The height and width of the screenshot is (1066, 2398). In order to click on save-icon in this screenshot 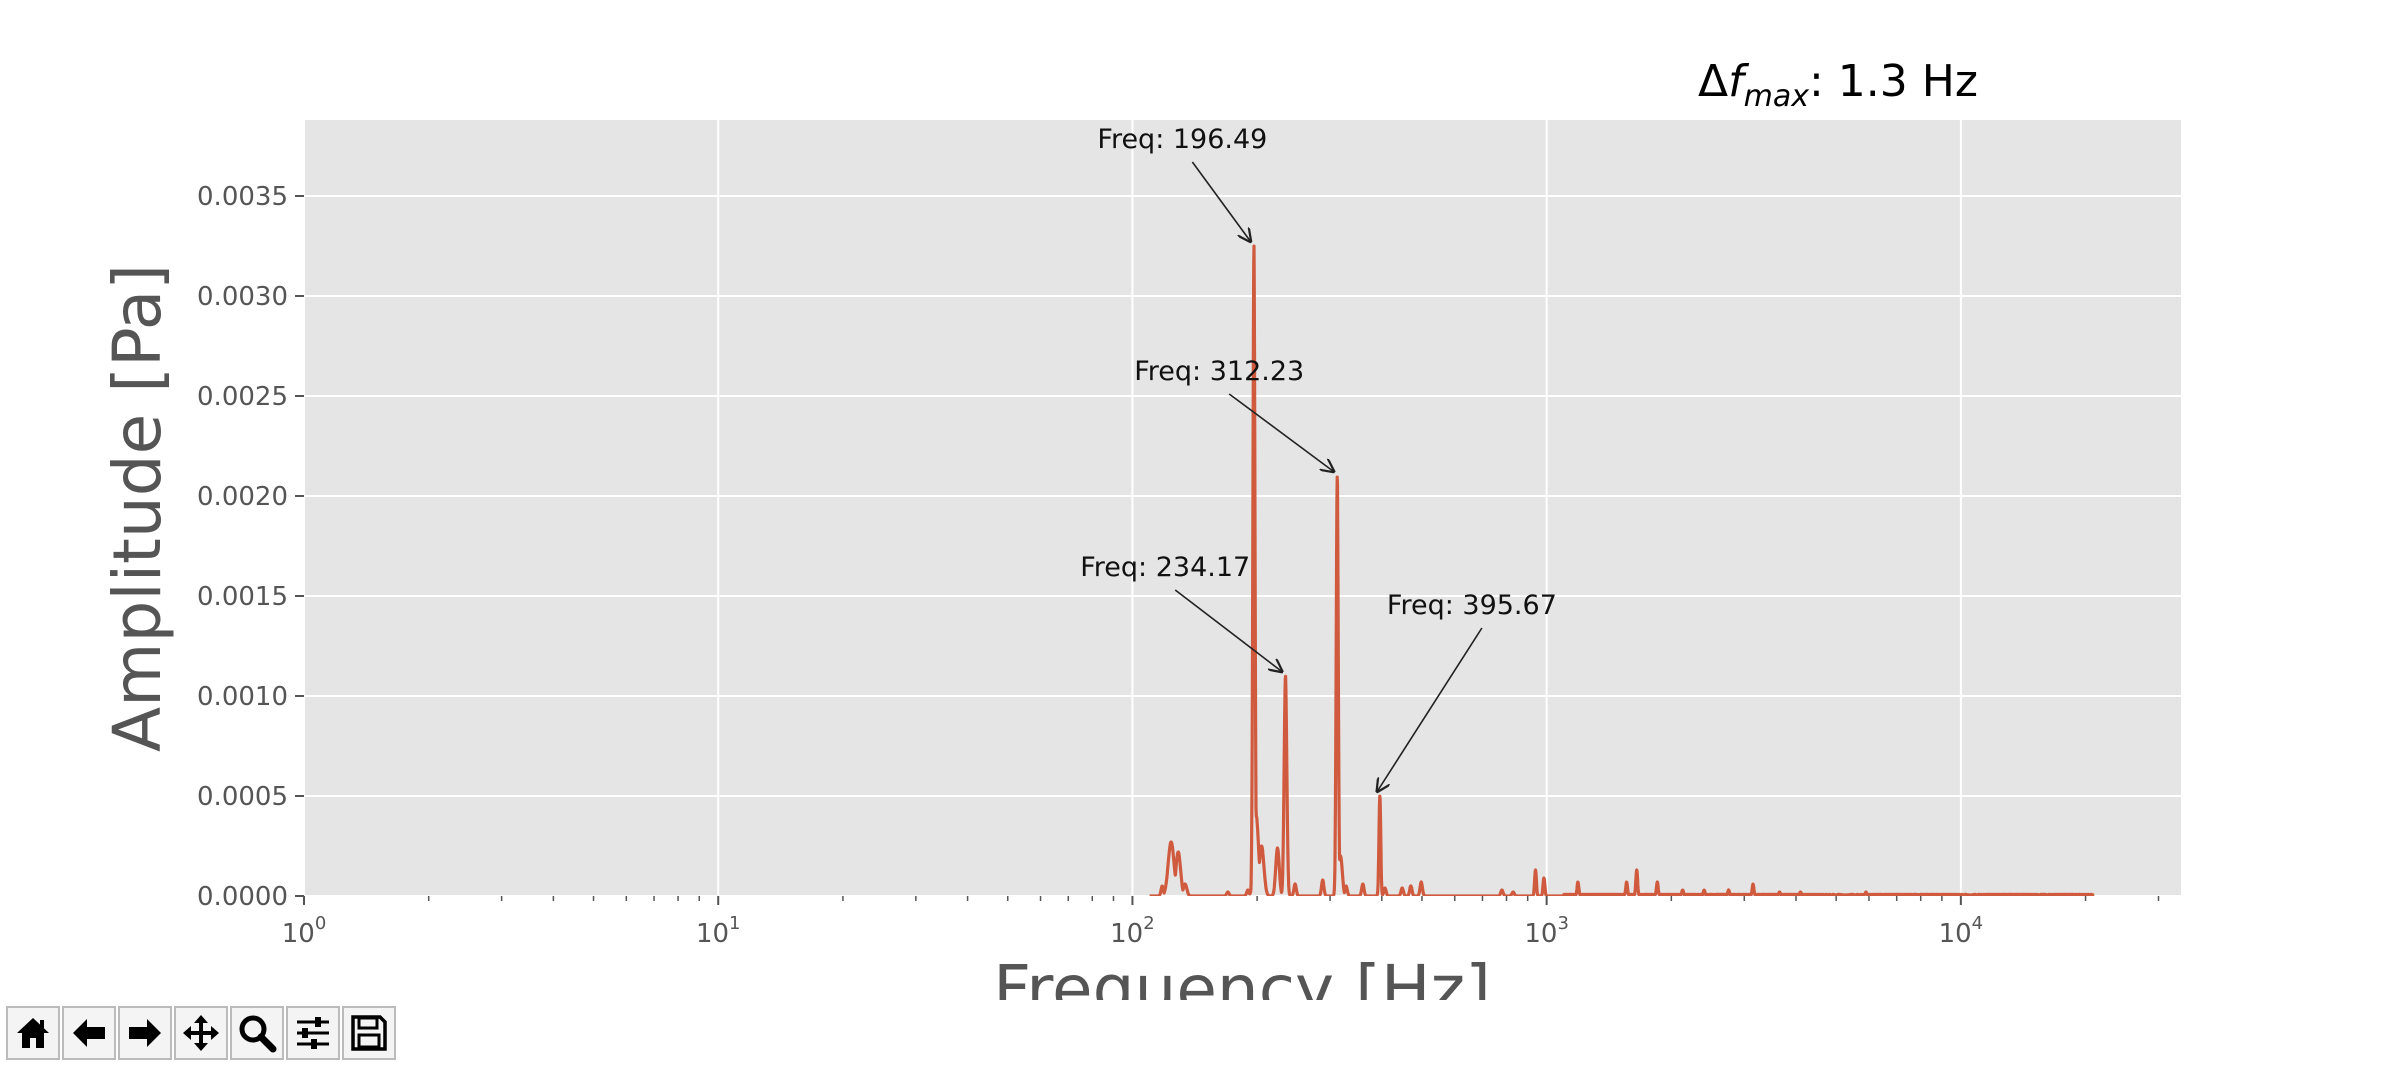, I will do `click(369, 1033)`.